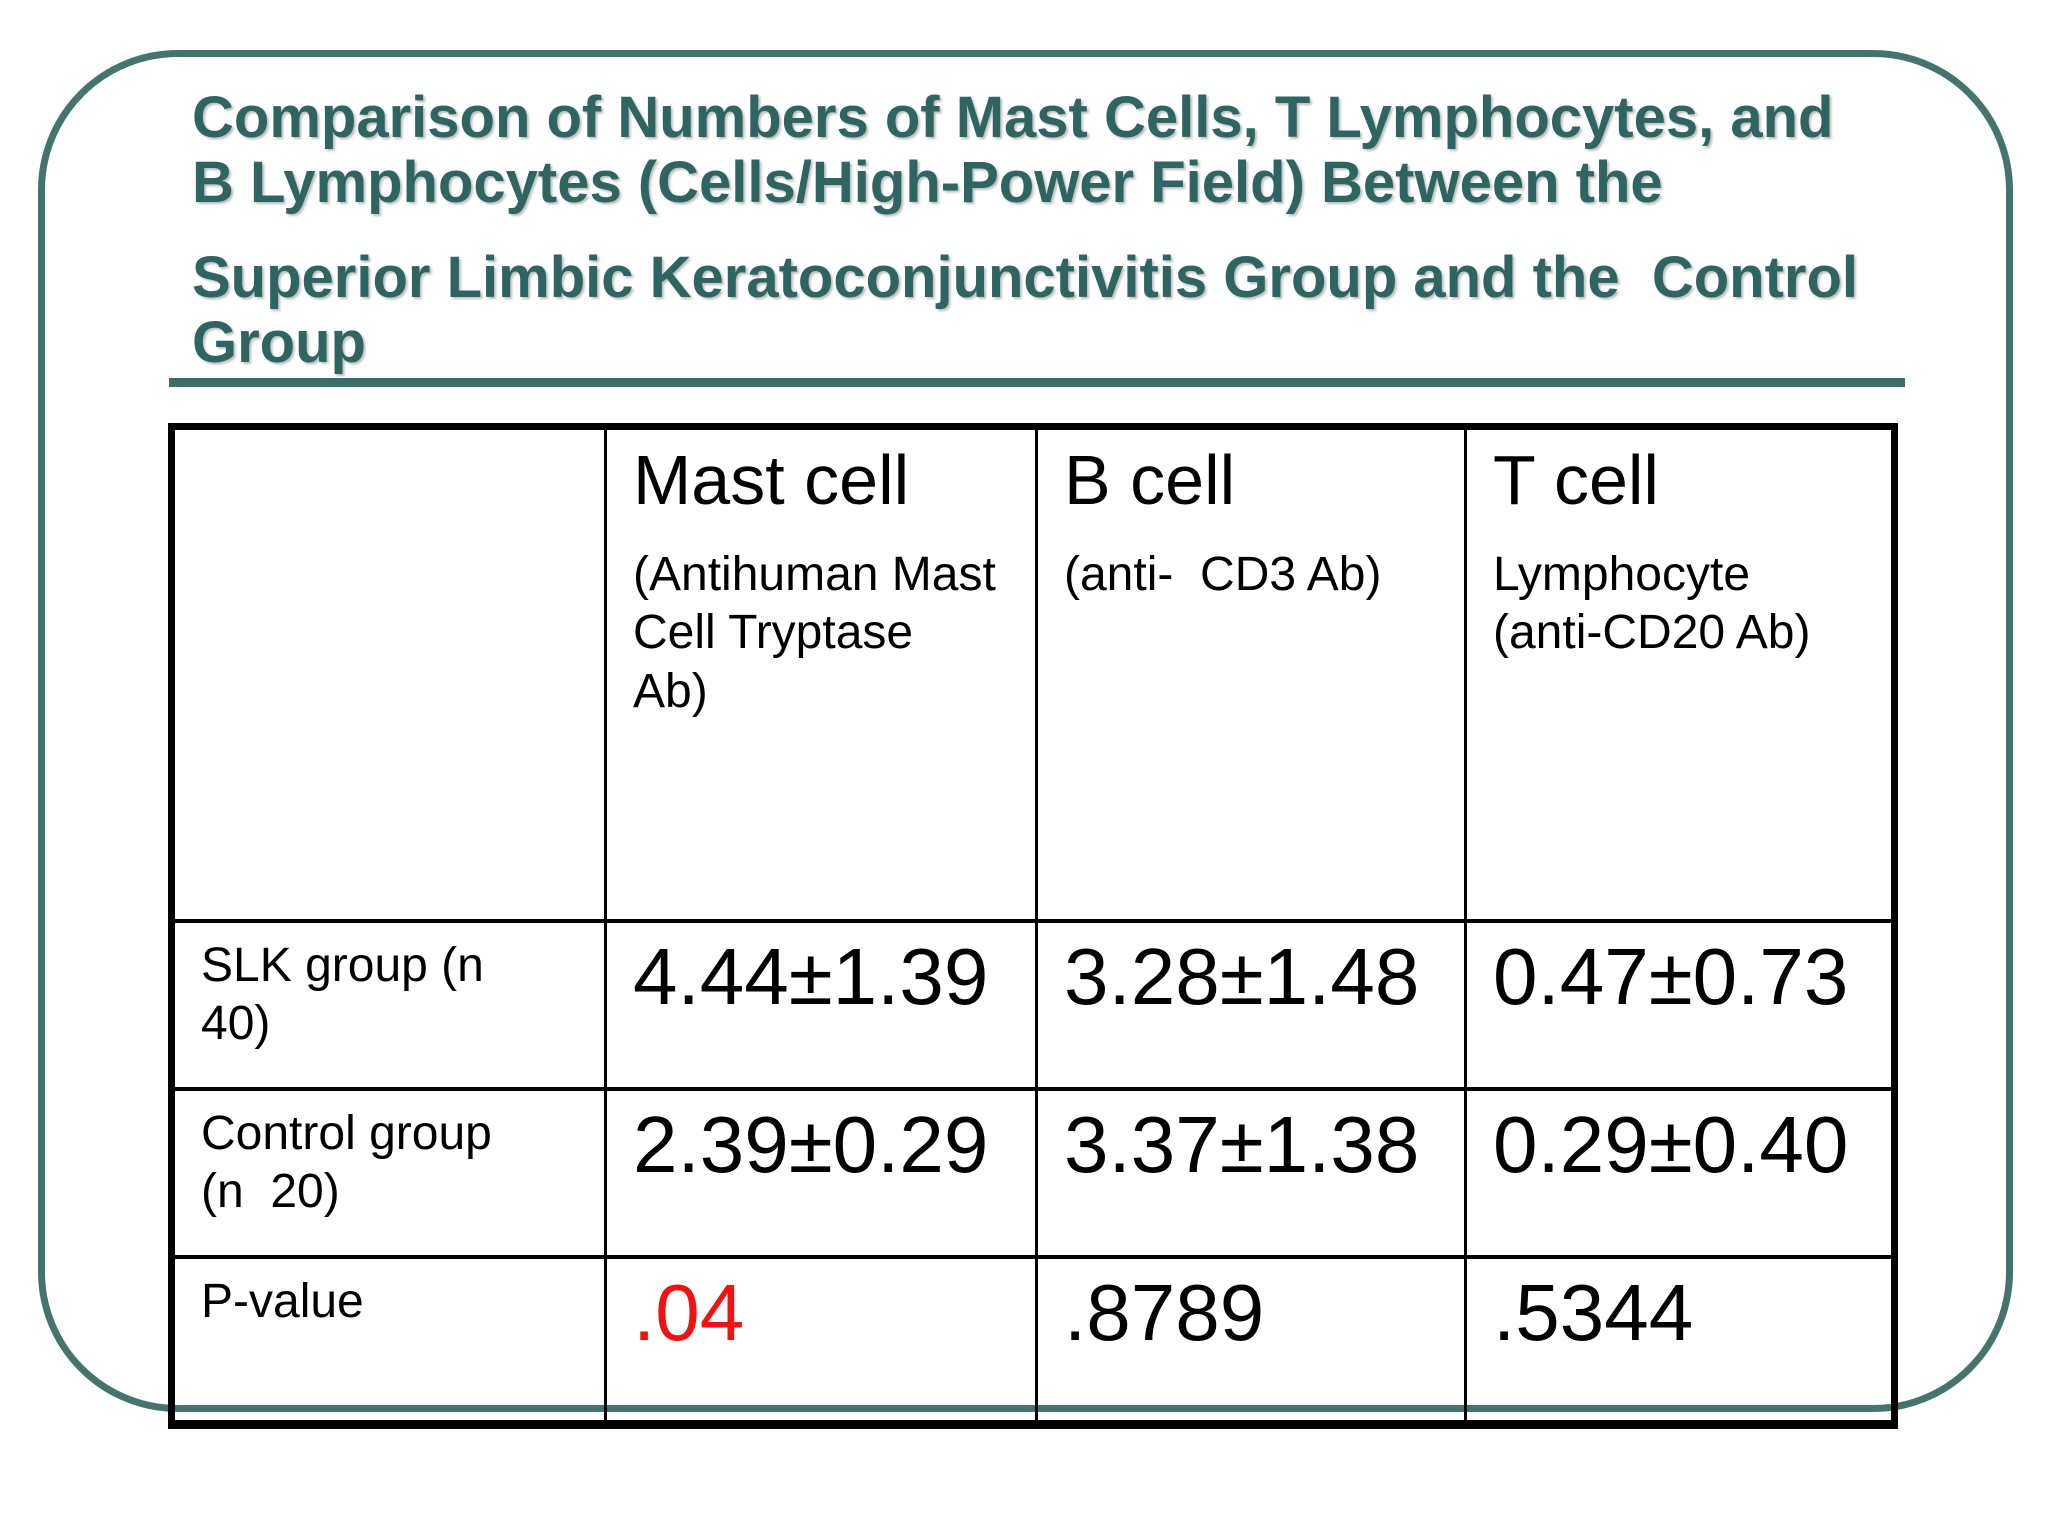  What do you see at coordinates (1223, 574) in the screenshot?
I see `column-subtitle: (anti- CD3 Ab)` at bounding box center [1223, 574].